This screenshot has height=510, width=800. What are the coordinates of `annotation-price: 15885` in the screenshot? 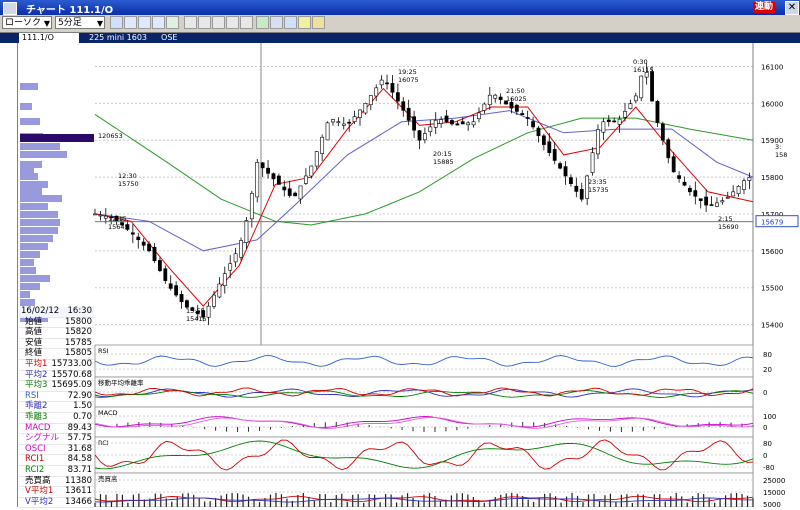 It's located at (443, 162).